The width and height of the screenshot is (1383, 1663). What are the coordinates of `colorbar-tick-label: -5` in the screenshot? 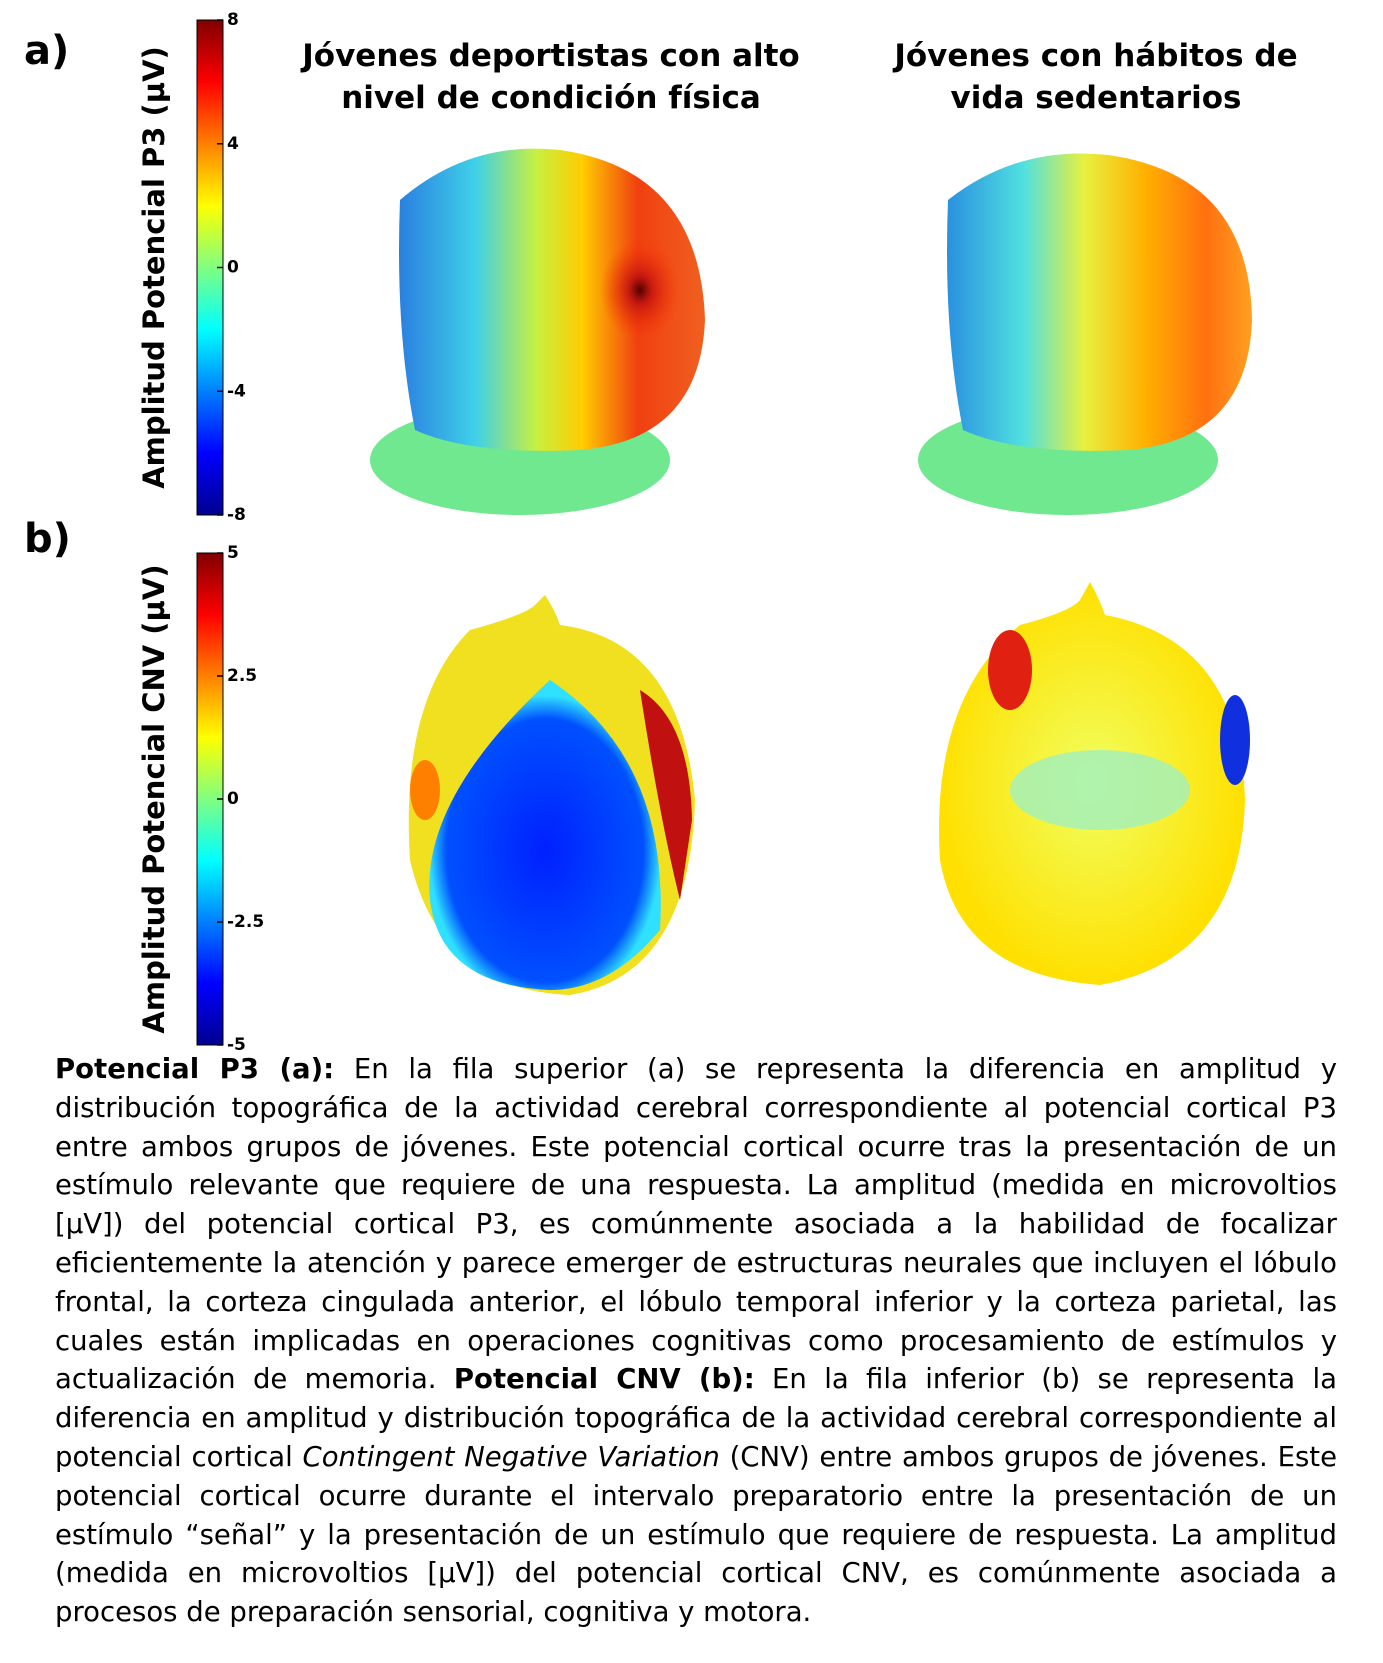 It's located at (236, 1042).